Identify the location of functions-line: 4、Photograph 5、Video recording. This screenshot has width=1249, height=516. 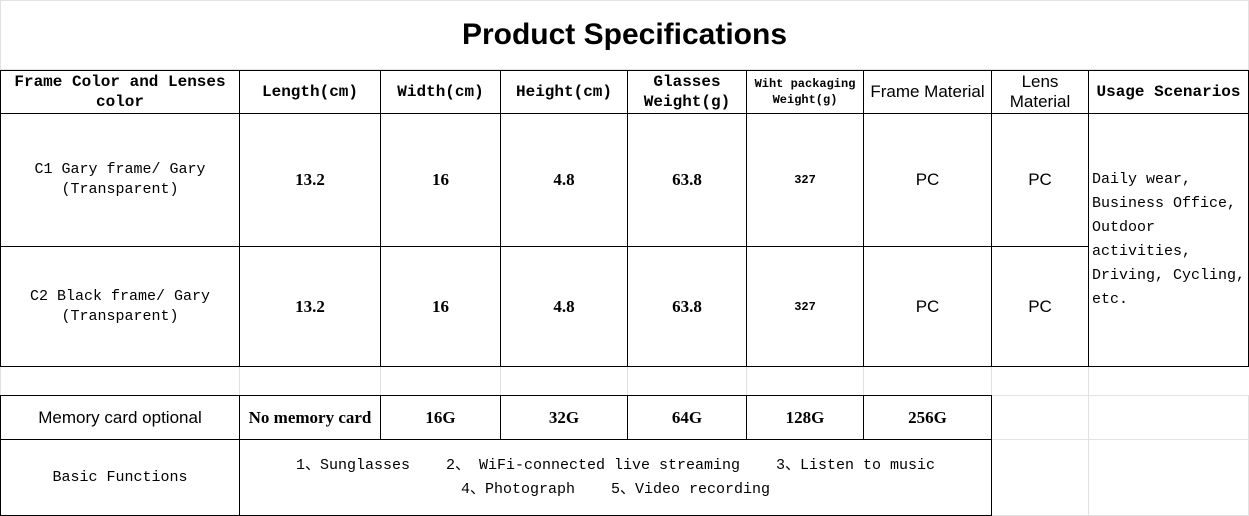
(615, 490).